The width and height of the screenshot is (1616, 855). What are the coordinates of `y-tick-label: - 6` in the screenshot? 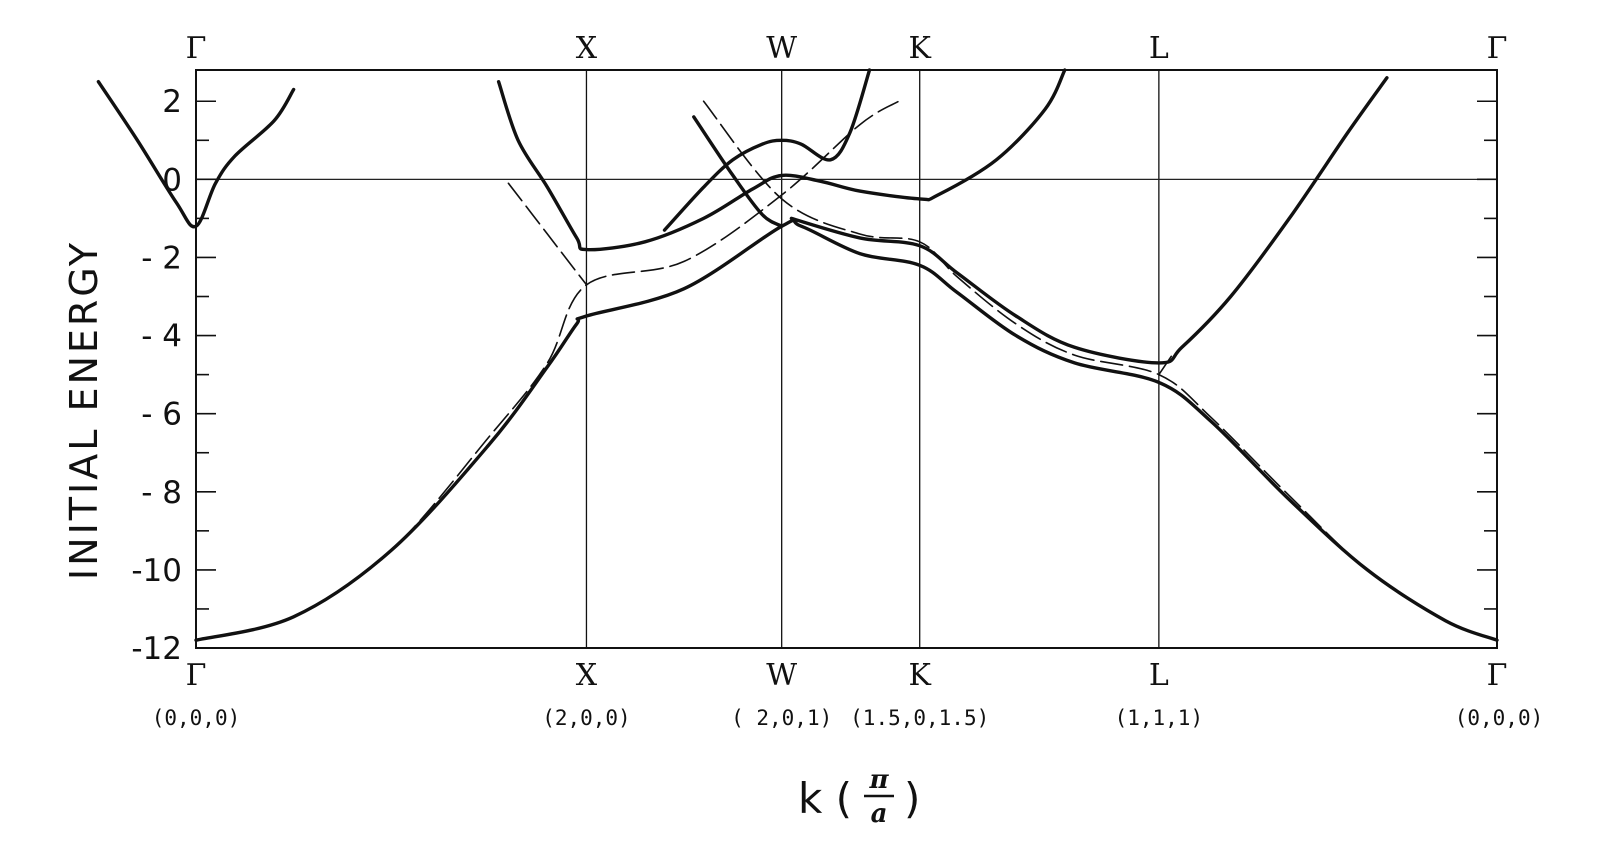 It's located at (161, 415).